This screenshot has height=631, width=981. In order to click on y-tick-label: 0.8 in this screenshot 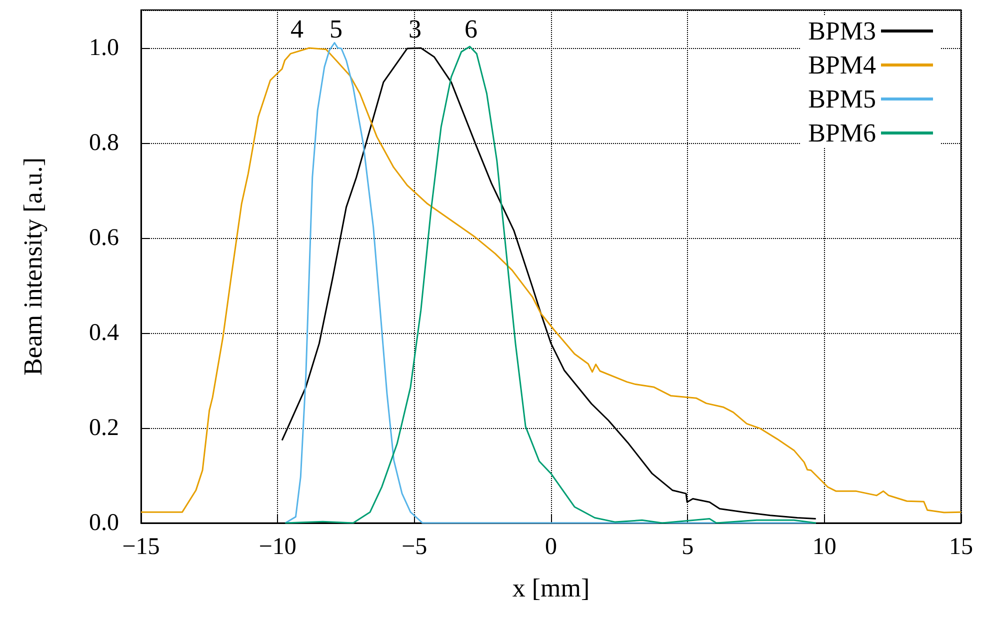, I will do `click(104, 143)`.